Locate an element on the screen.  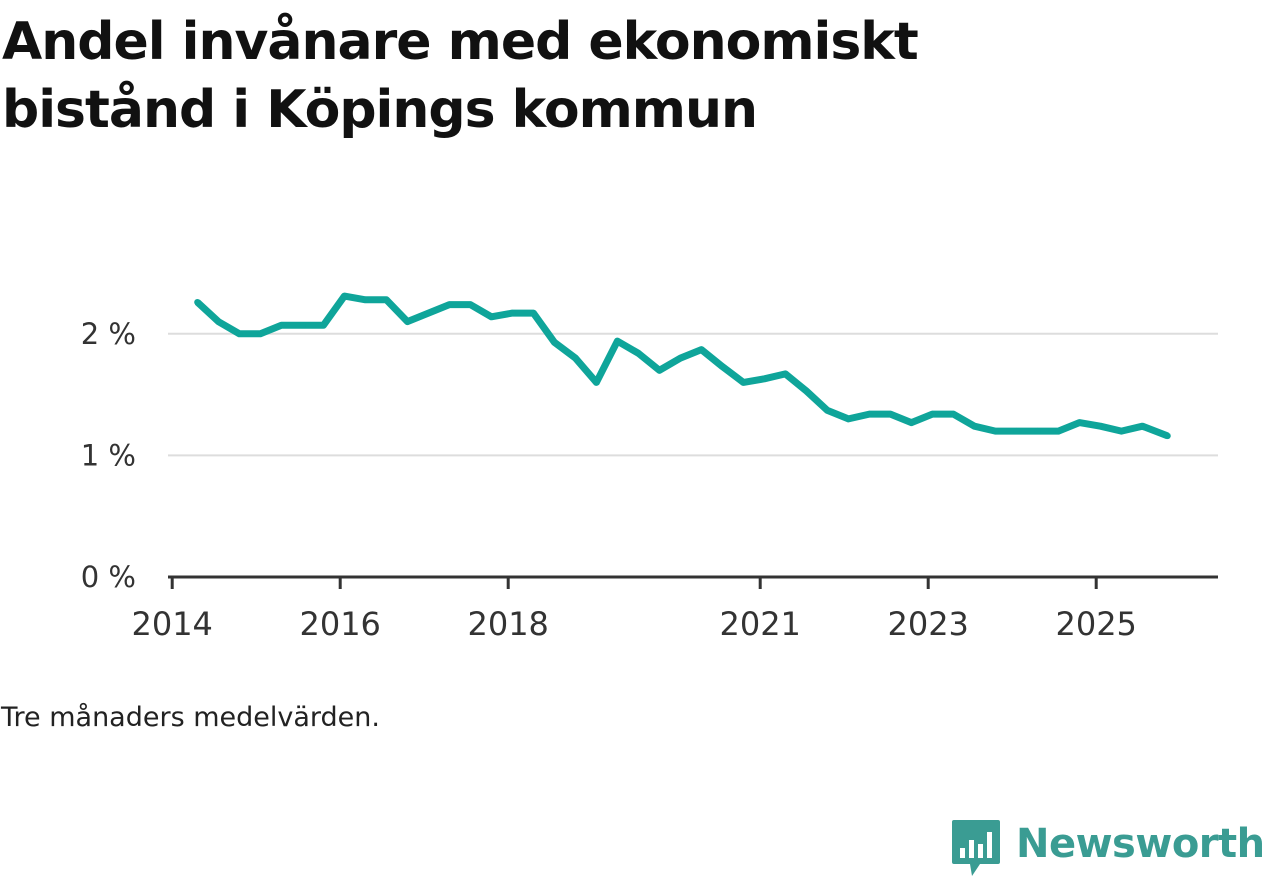
x-tick-label: 2014 is located at coordinates (171, 624).